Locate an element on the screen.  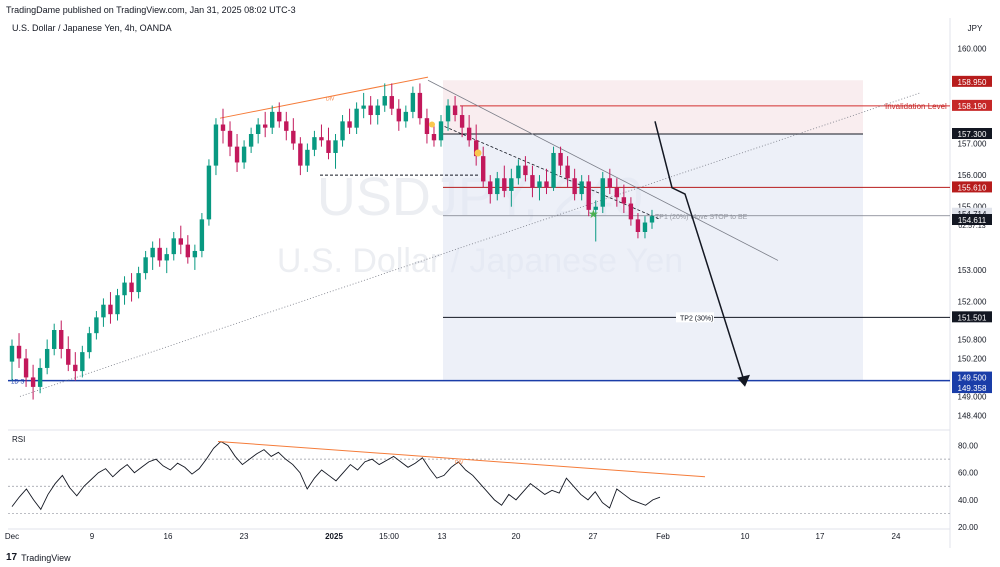
y-tick-label: 149.000 is located at coordinates (972, 396).